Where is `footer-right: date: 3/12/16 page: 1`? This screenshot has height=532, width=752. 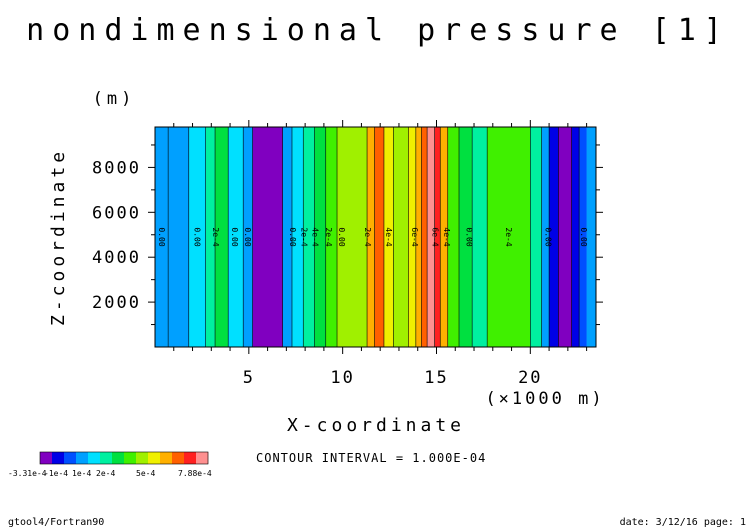 footer-right: date: 3/12/16 page: 1 is located at coordinates (683, 522).